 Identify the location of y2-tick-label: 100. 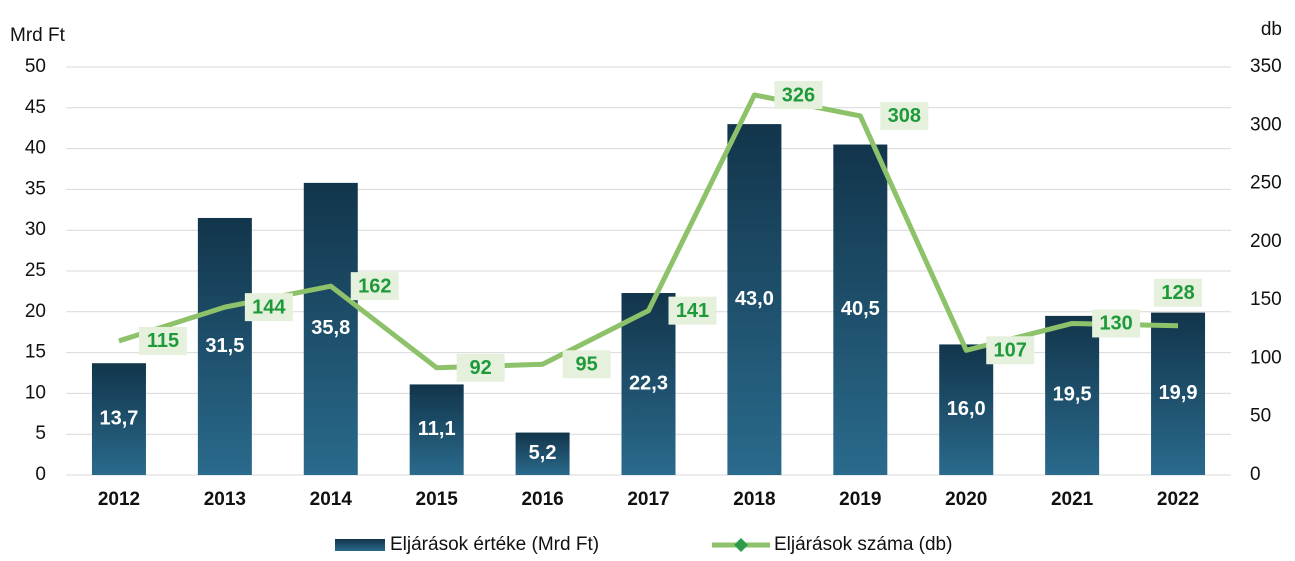
(1266, 357).